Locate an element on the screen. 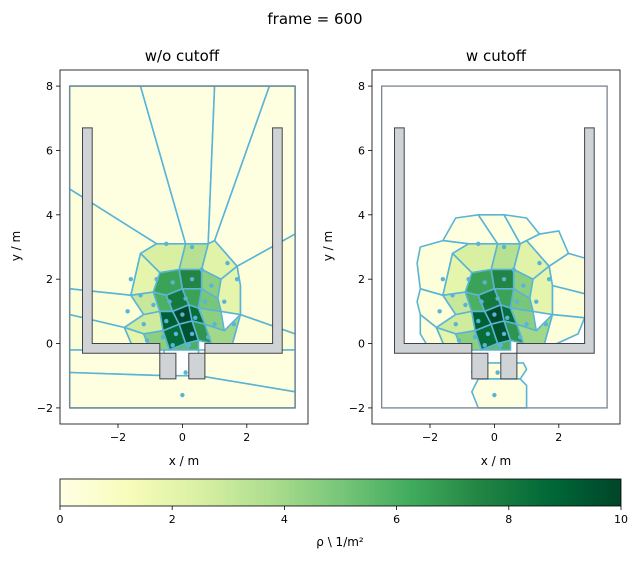 The height and width of the screenshot is (565, 641). colorbar-tick-label: 0 is located at coordinates (60, 519).